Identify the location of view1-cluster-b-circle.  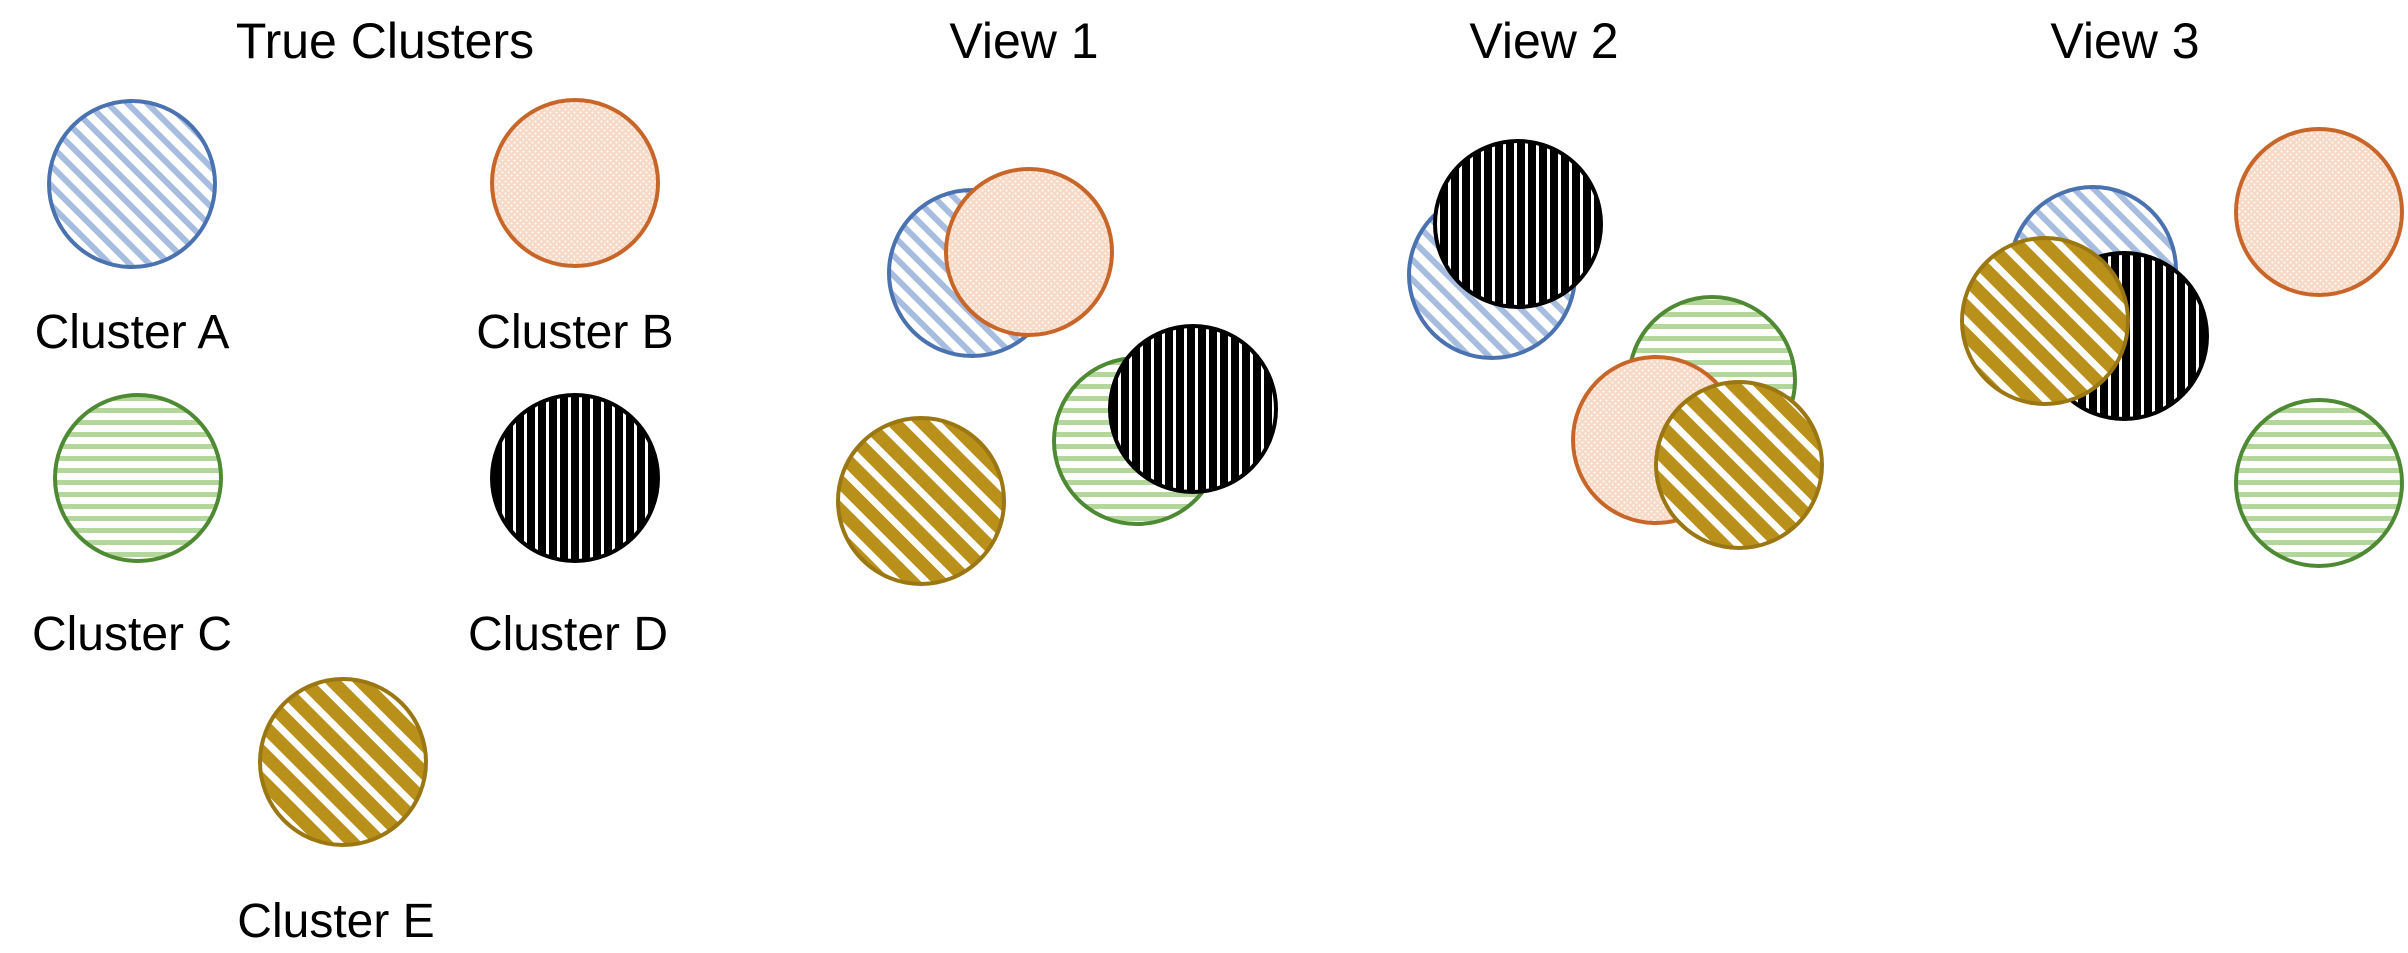
(1029, 252).